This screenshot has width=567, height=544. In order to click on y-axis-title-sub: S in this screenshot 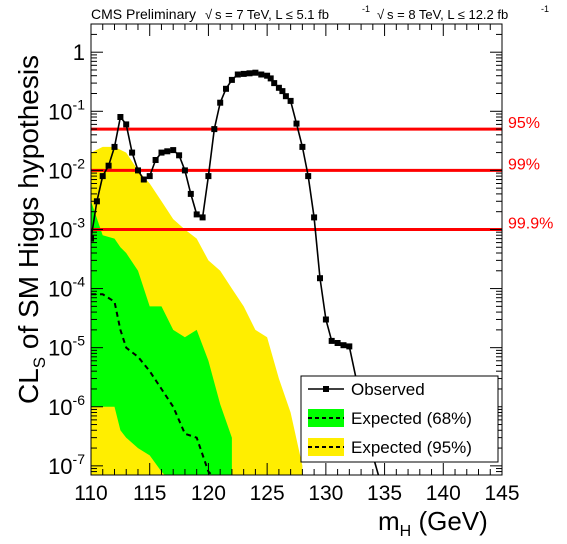, I will do `click(39, 362)`.